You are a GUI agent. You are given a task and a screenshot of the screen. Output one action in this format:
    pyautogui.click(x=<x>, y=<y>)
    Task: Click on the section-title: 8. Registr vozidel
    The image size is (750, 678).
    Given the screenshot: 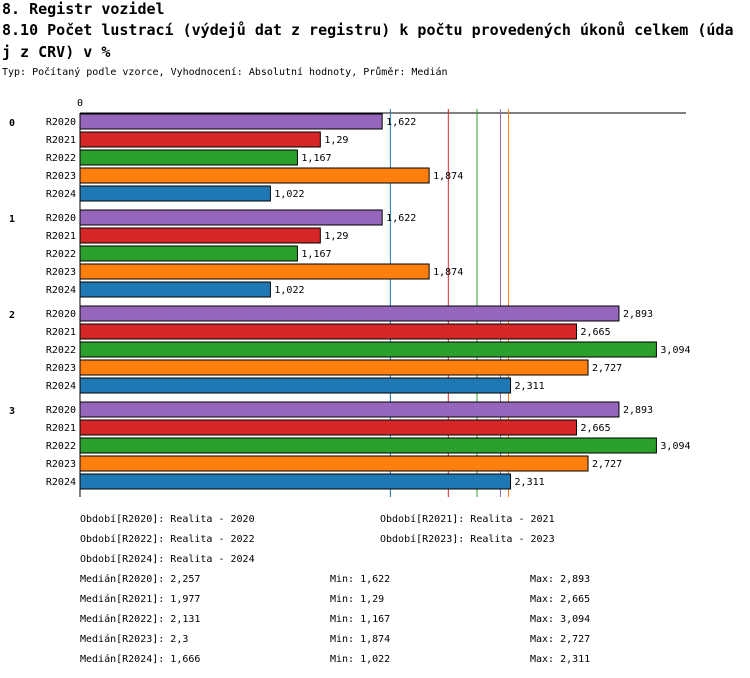 What is the action you would take?
    pyautogui.click(x=83, y=9)
    